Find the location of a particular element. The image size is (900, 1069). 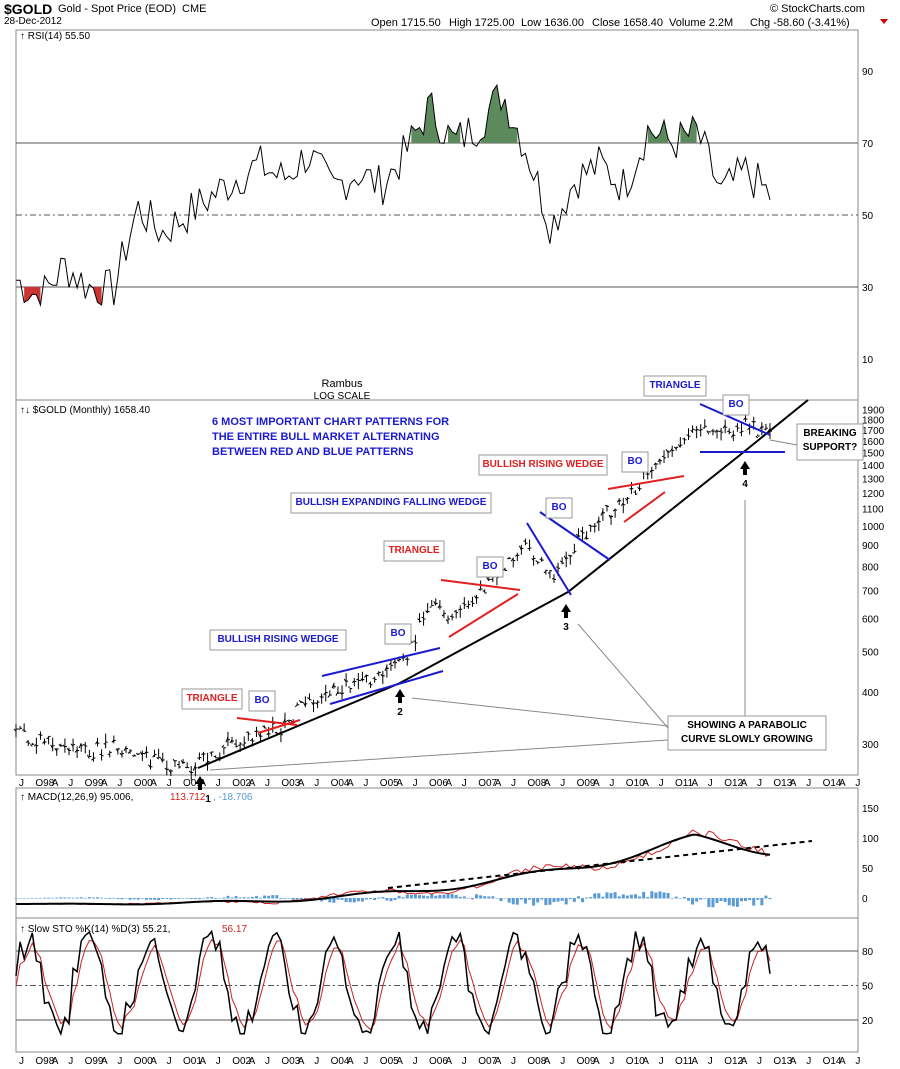

macd-tick-label: 0 is located at coordinates (865, 899).